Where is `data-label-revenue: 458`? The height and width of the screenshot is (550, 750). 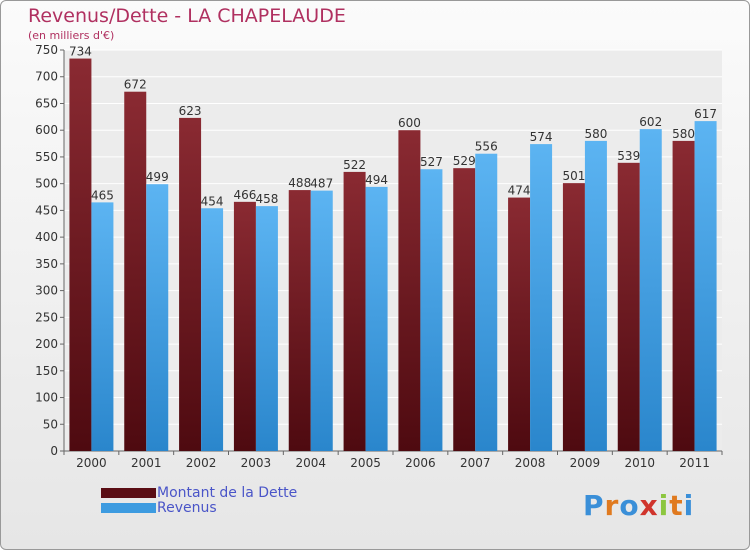
data-label-revenue: 458 is located at coordinates (266, 199).